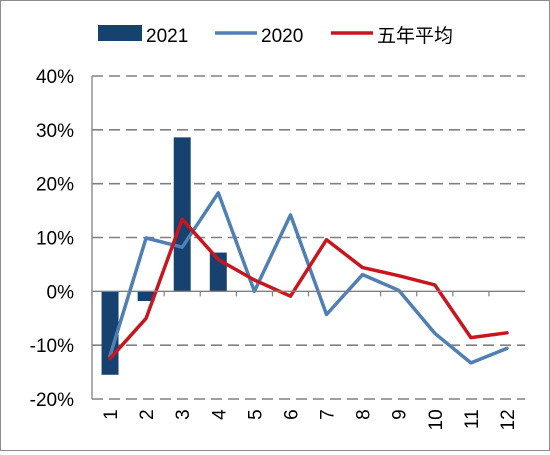  What do you see at coordinates (364, 414) in the screenshot?
I see `x-tick-label: 8` at bounding box center [364, 414].